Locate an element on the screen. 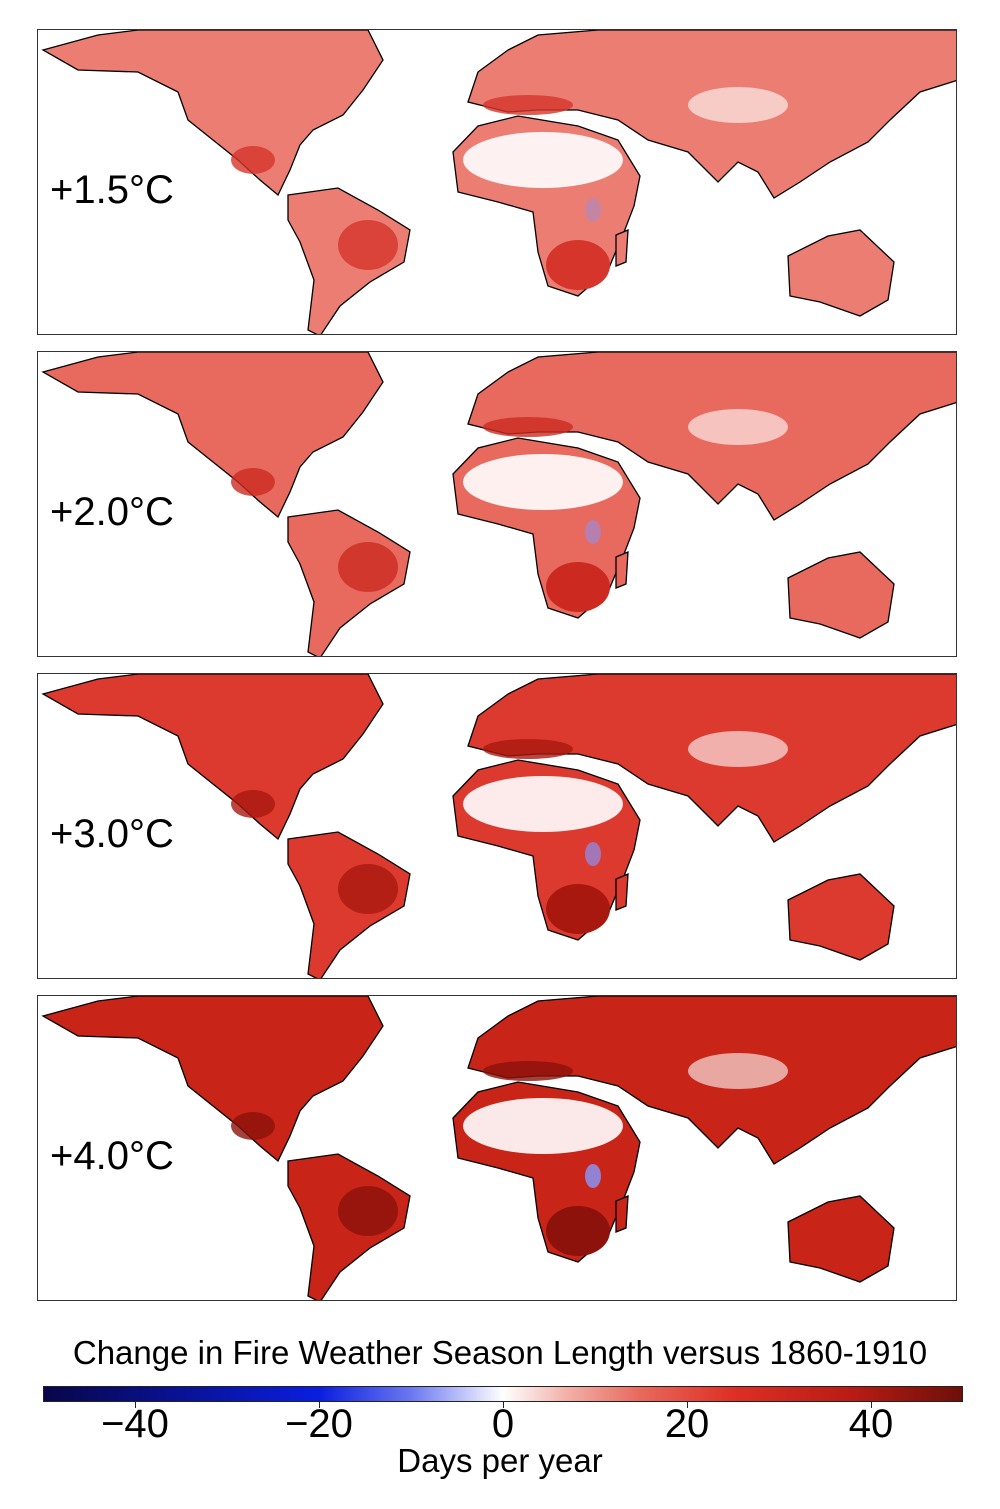  warming-level-label: +3.0°C is located at coordinates (112, 834).